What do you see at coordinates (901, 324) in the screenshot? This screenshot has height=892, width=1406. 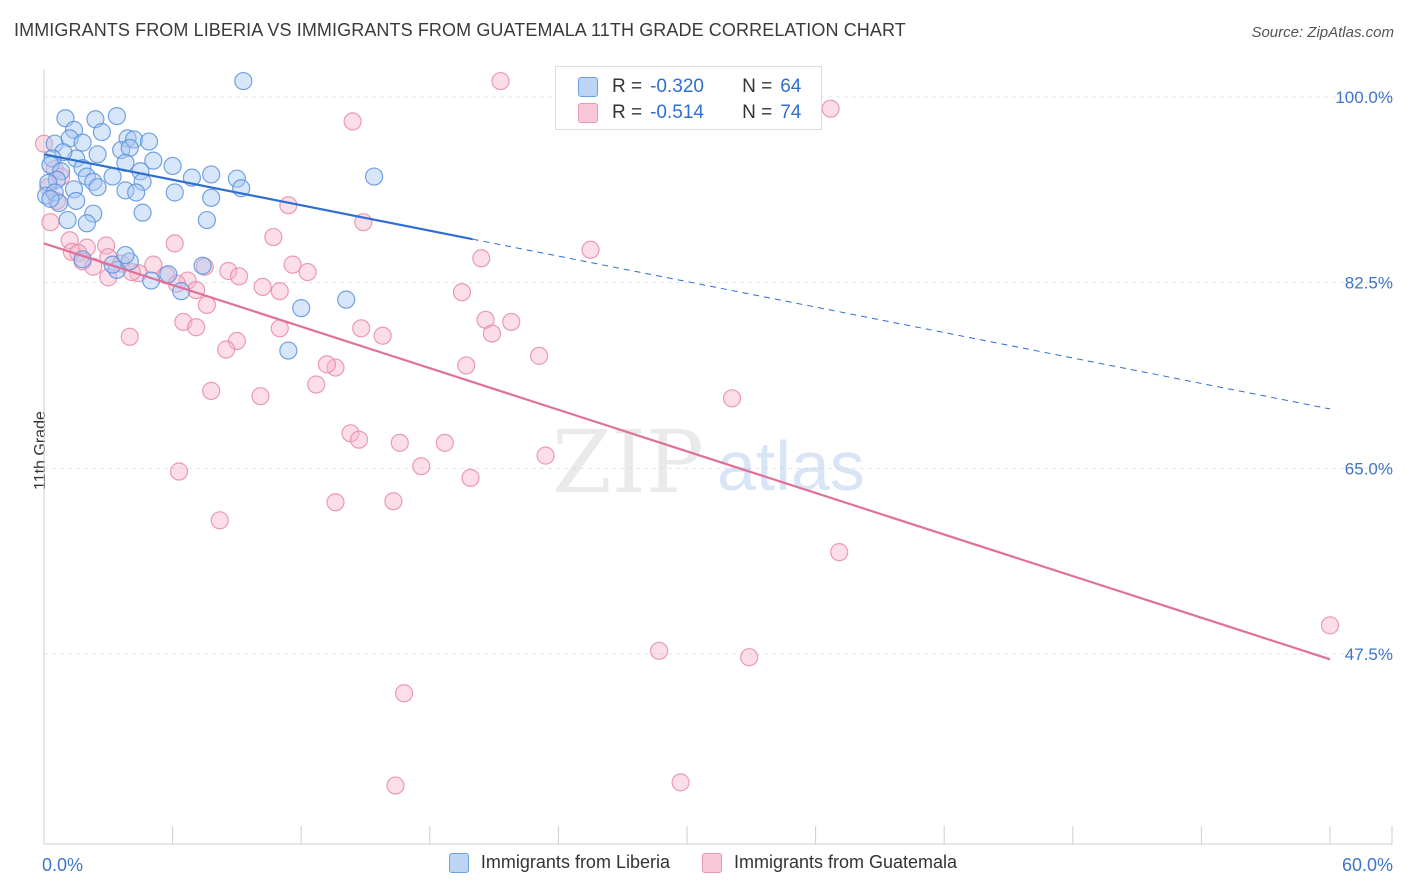 I see `trend-line-liberia-projection` at bounding box center [901, 324].